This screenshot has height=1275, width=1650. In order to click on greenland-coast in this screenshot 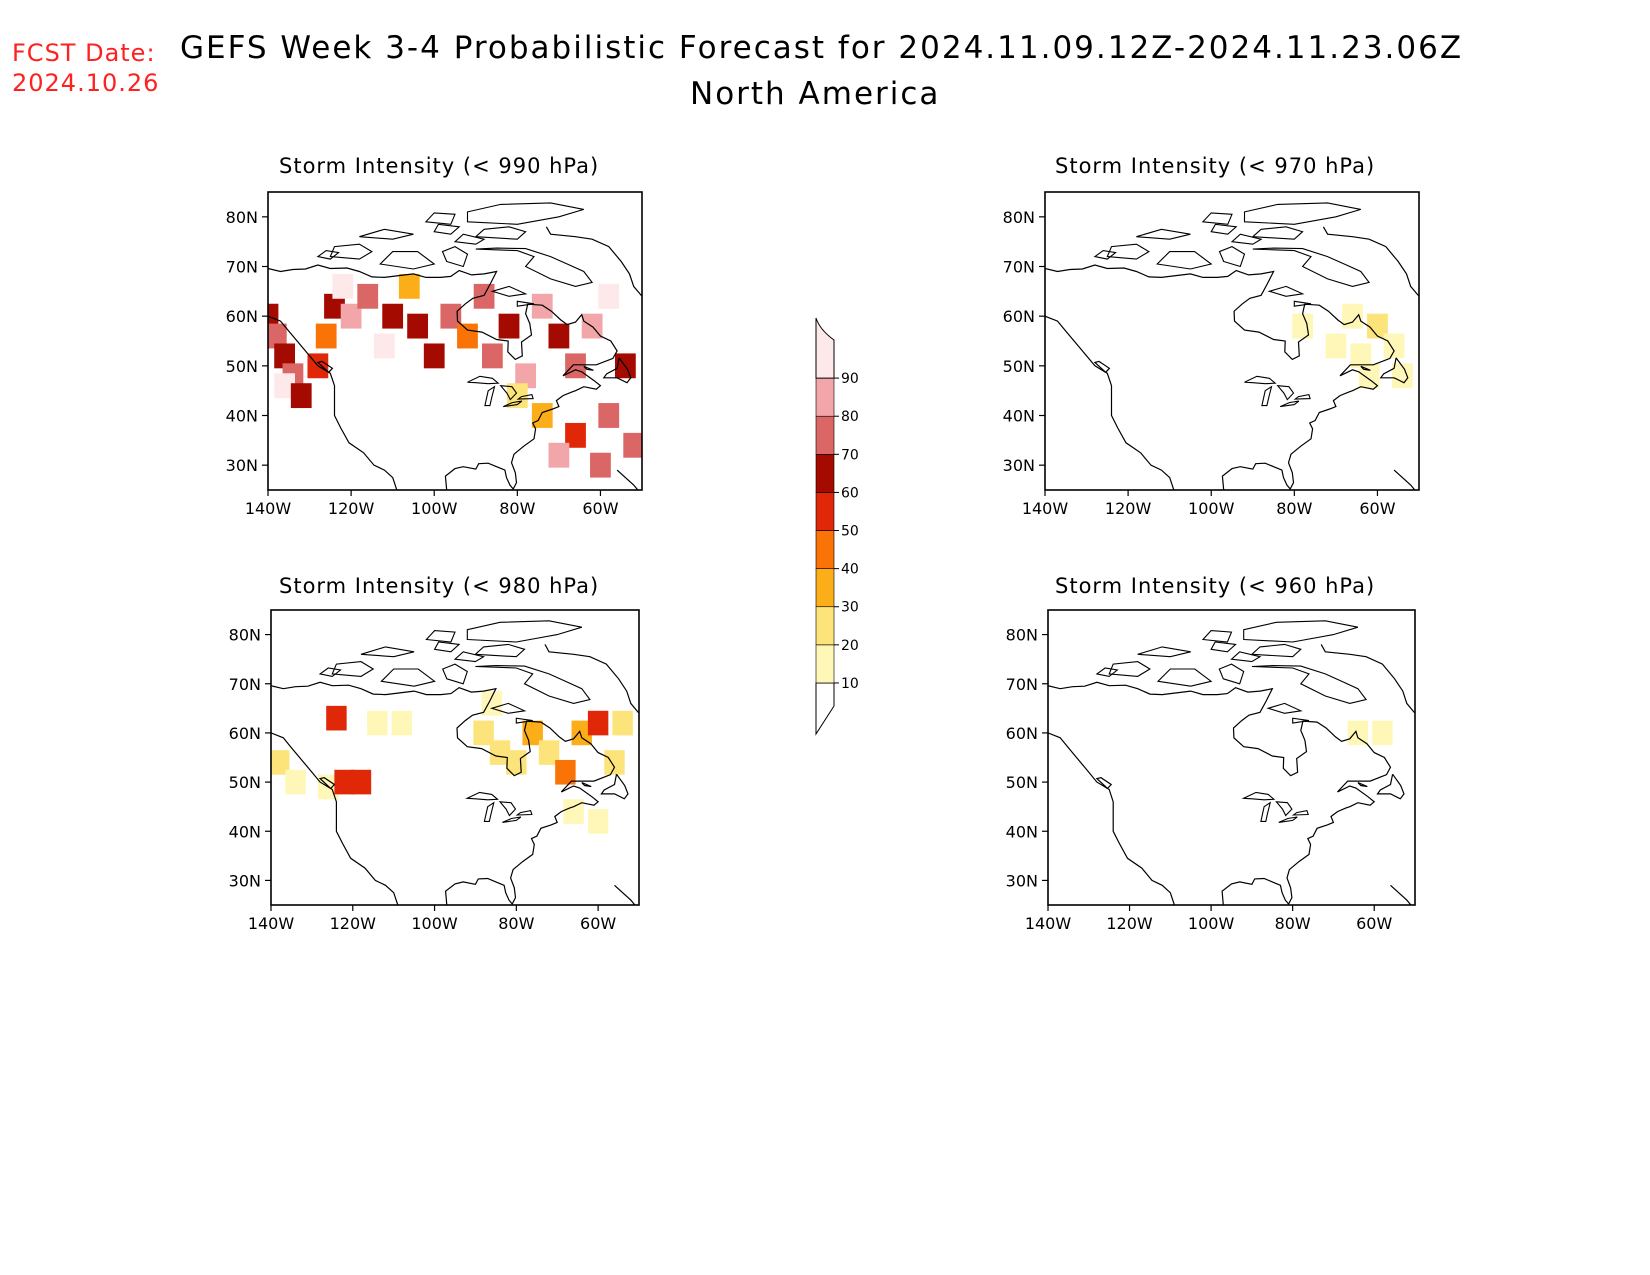, I will do `click(1370, 261)`.